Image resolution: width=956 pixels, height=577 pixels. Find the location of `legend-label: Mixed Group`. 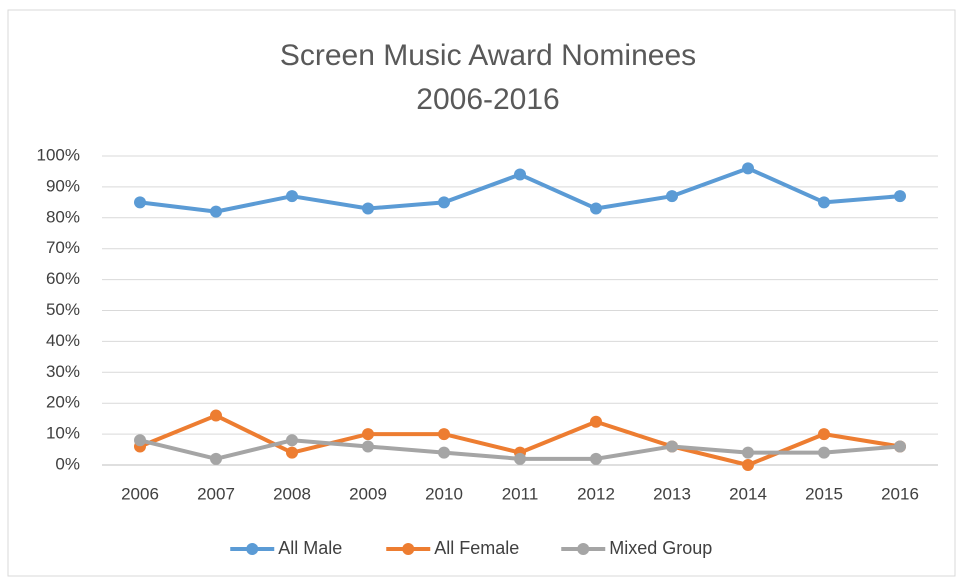

legend-label: Mixed Group is located at coordinates (660, 548).